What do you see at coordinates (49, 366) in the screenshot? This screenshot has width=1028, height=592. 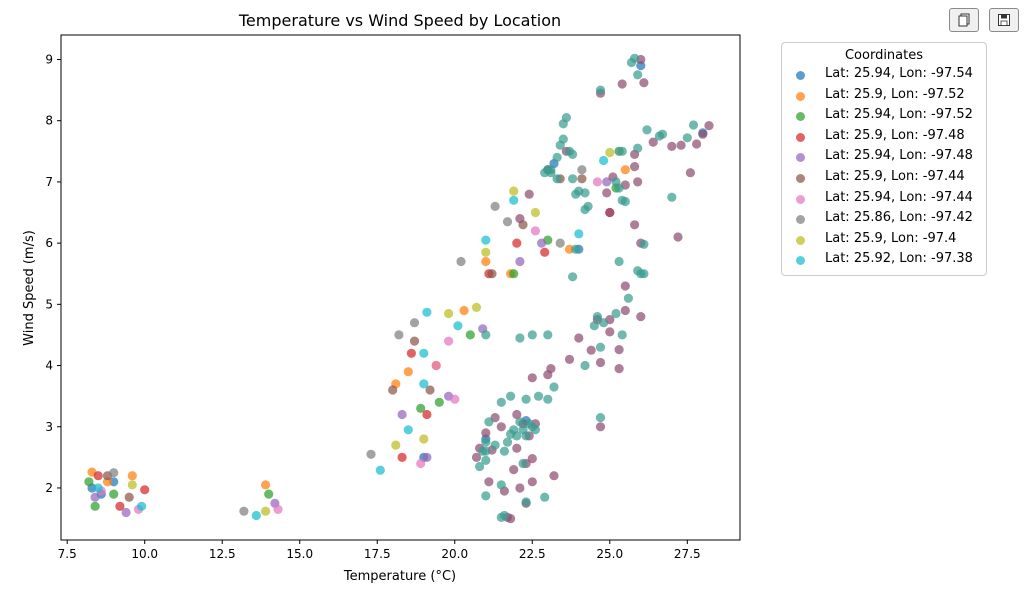 I see `y-tick-label: 4` at bounding box center [49, 366].